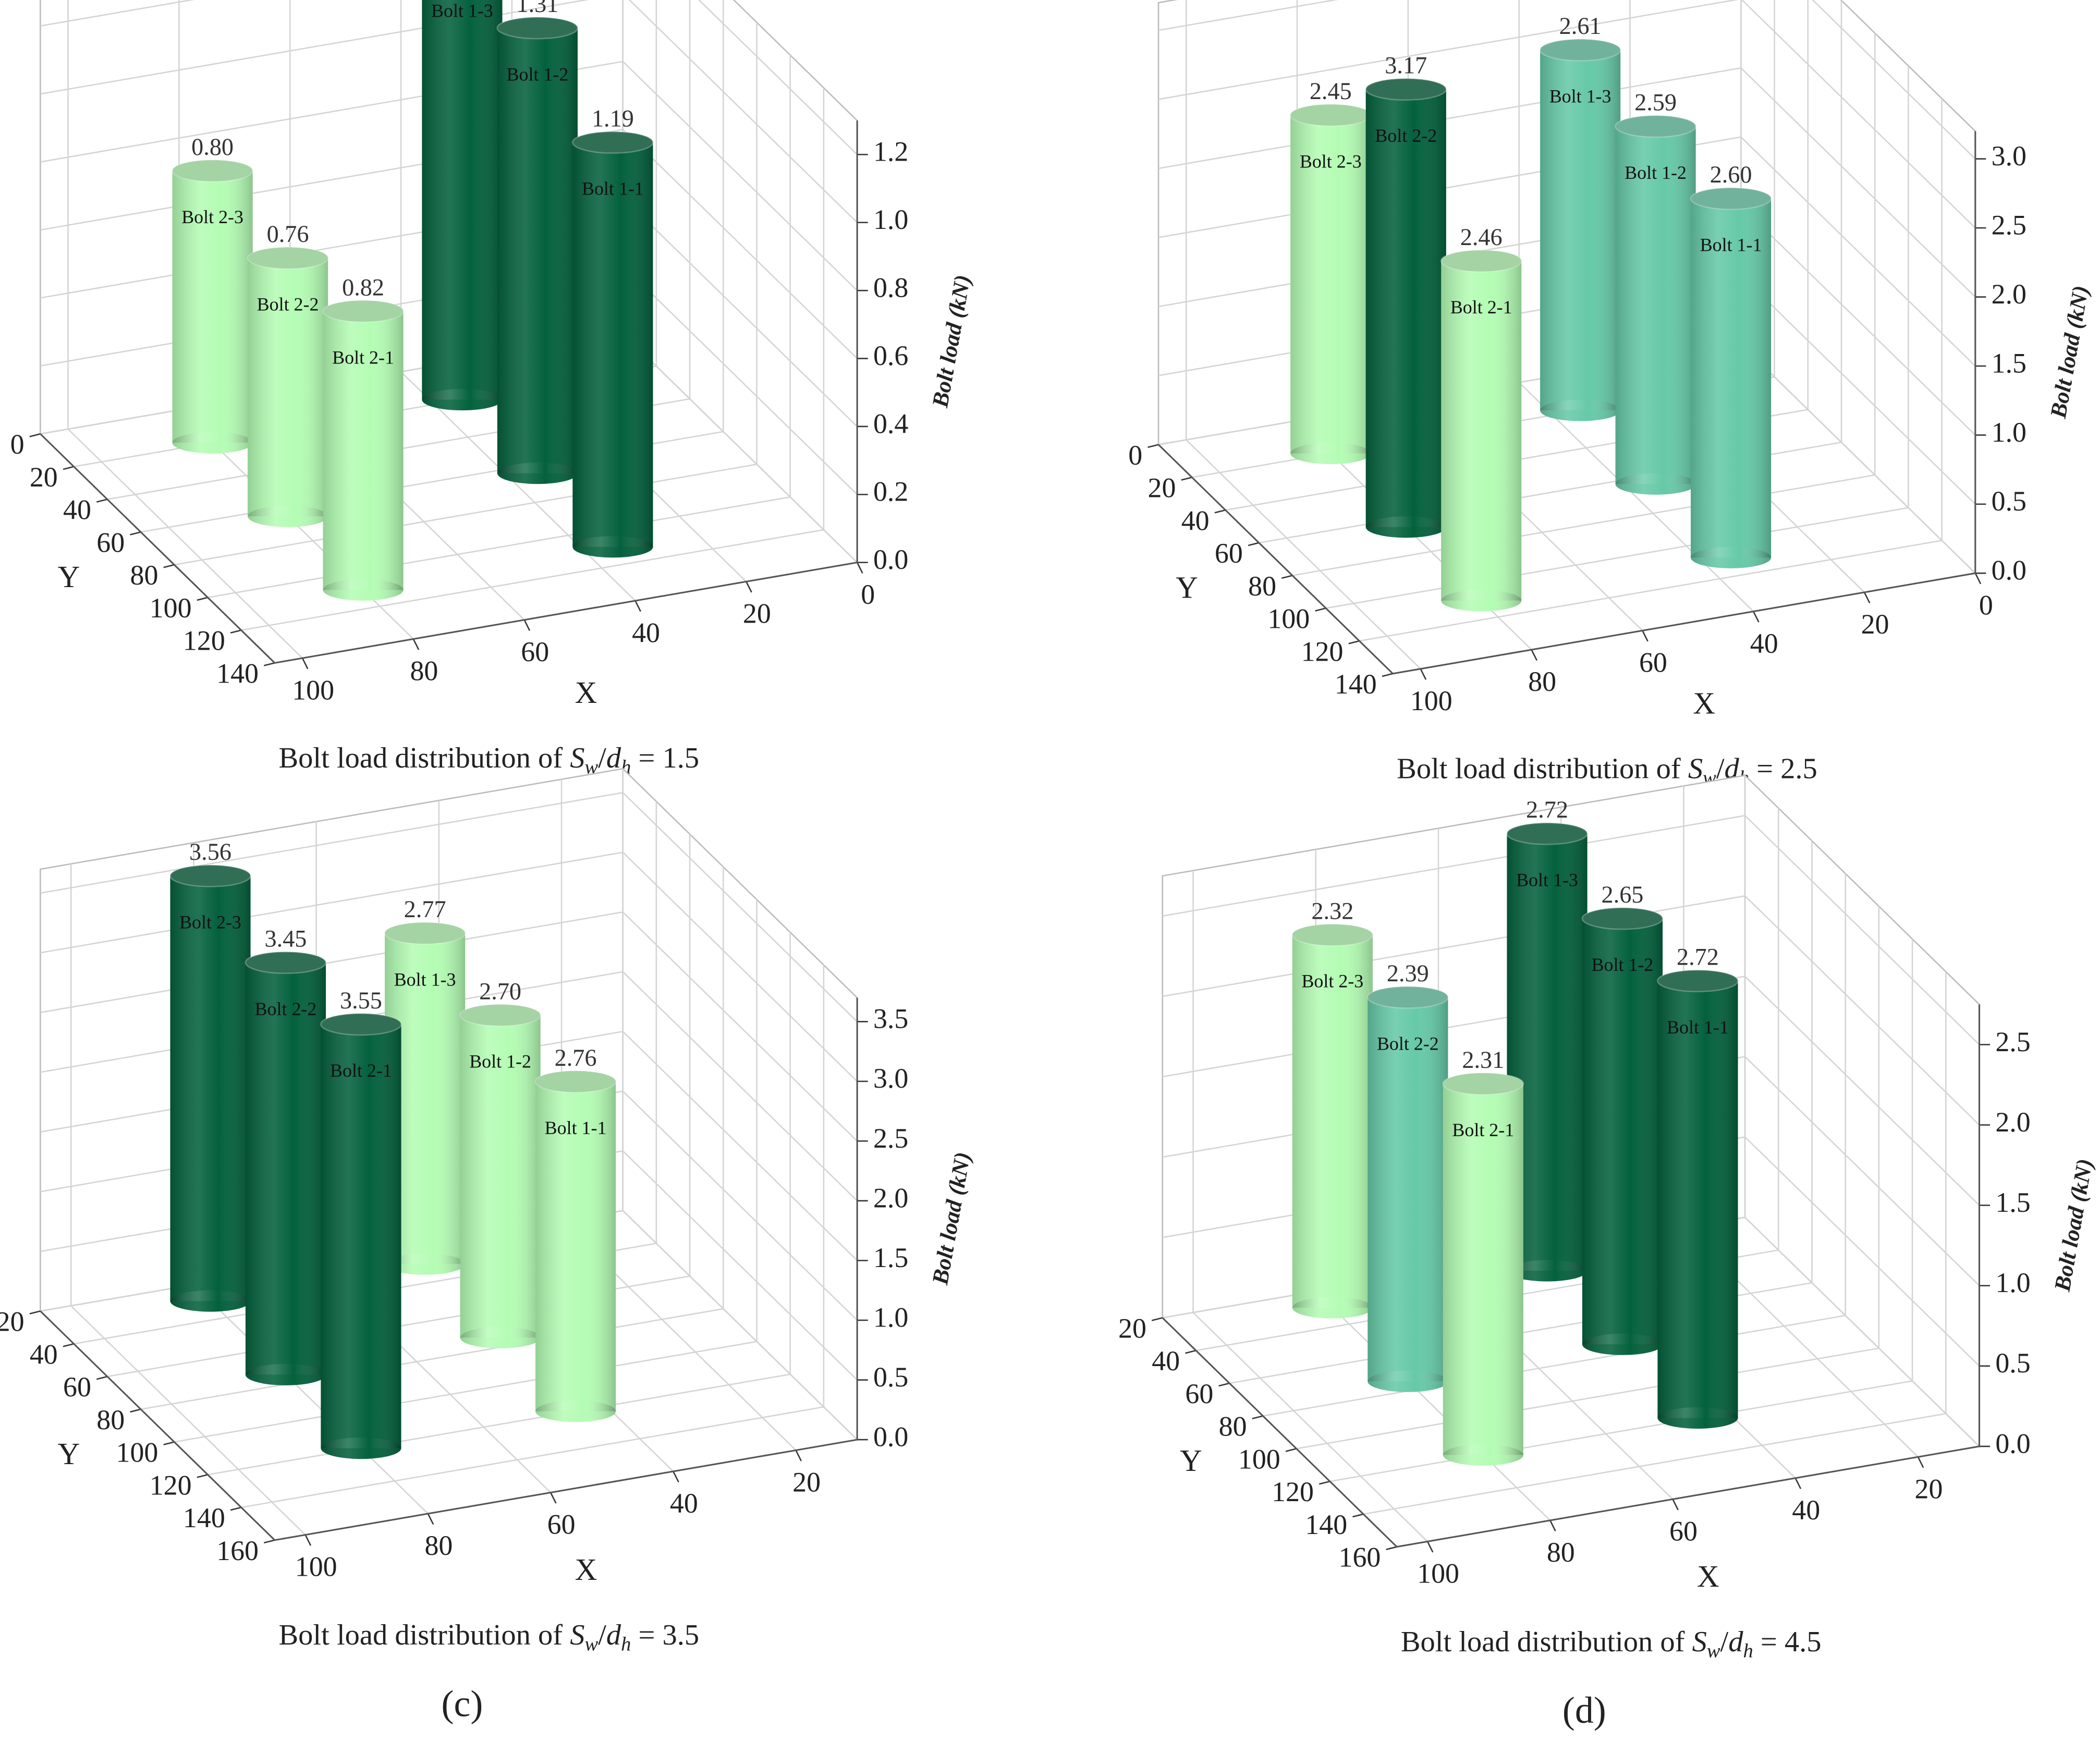 This screenshot has height=1741, width=2100. I want to click on axis-edges, so click(1567, 403).